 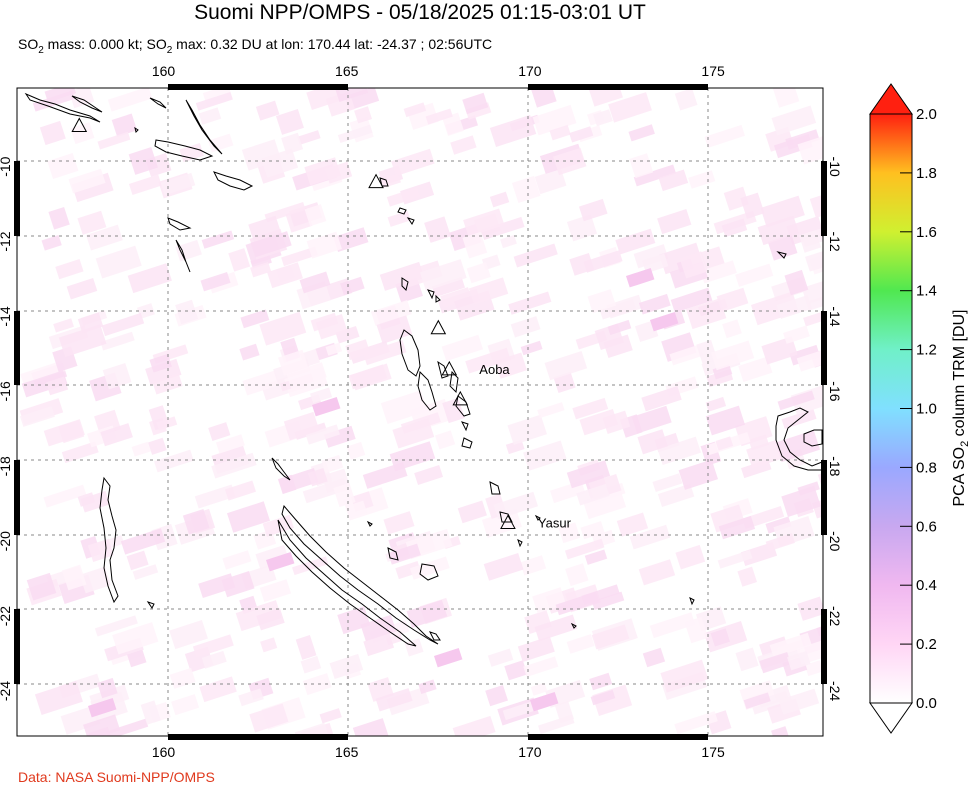 I want to click on lat-tick-label-right: -14, so click(x=835, y=316).